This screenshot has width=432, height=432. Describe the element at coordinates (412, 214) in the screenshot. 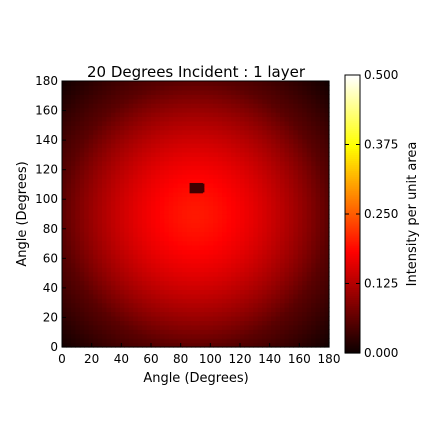

I see `colorbar-label: Intensity per unit area` at that location.